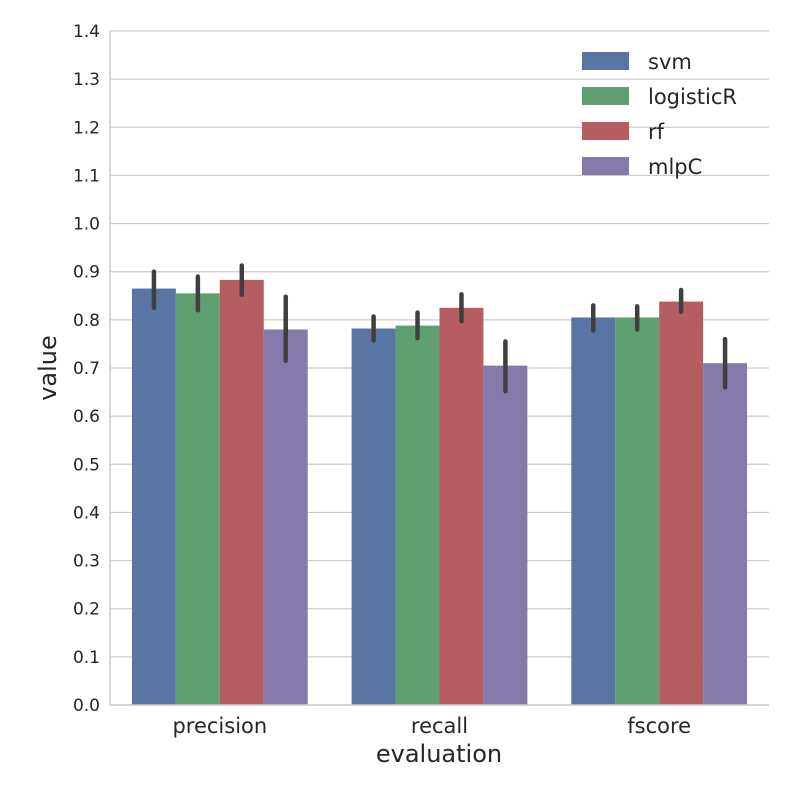 Image resolution: width=800 pixels, height=800 pixels. What do you see at coordinates (637, 62) in the screenshot?
I see `legend-item-svm: svm` at bounding box center [637, 62].